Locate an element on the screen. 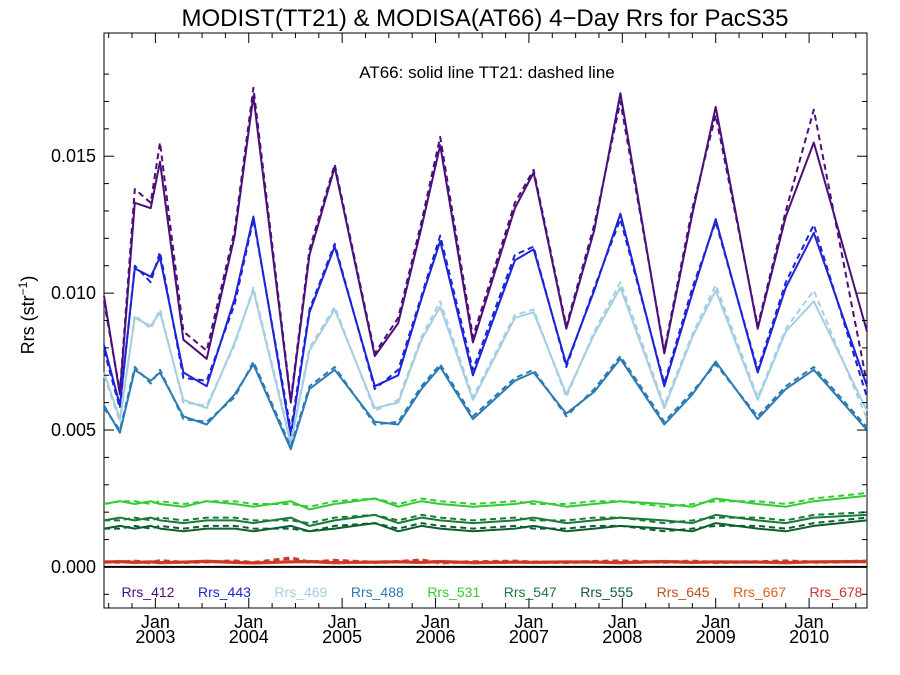 The width and height of the screenshot is (900, 675). x-tick-month-2: Jan is located at coordinates (342, 622).